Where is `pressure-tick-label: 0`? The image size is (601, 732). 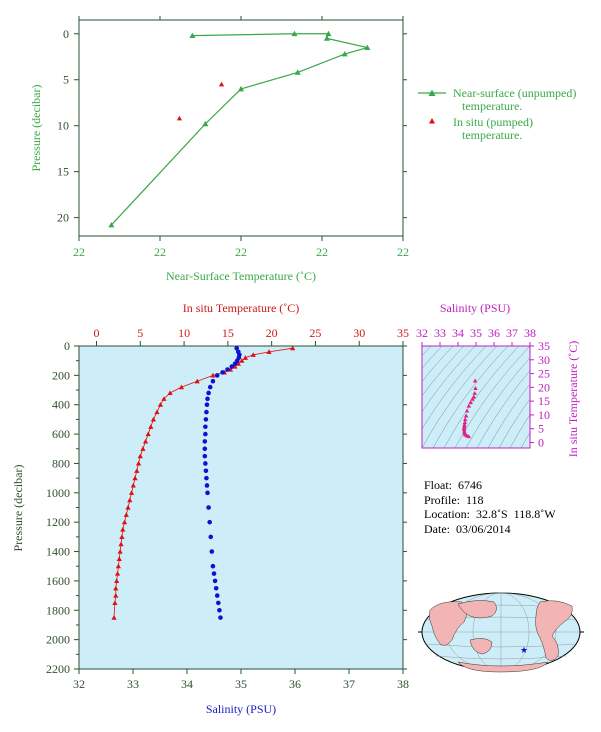 pressure-tick-label: 0 is located at coordinates (67, 346).